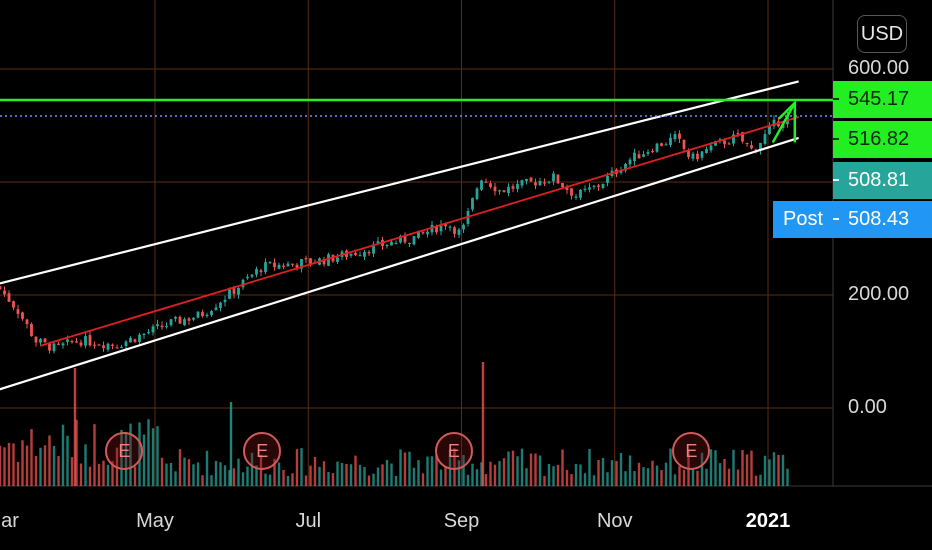 Image resolution: width=932 pixels, height=550 pixels. I want to click on time-tick-label: Jul, so click(308, 521).